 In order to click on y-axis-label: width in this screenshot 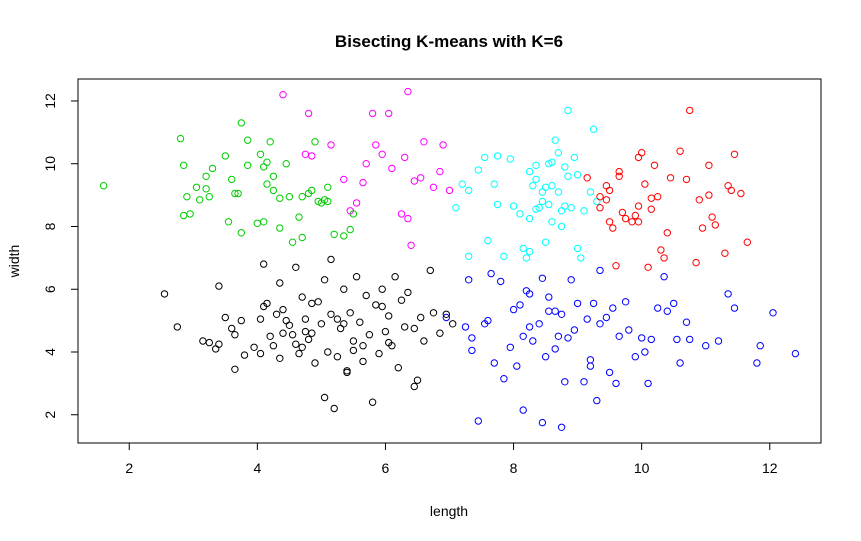, I will do `click(14, 262)`.